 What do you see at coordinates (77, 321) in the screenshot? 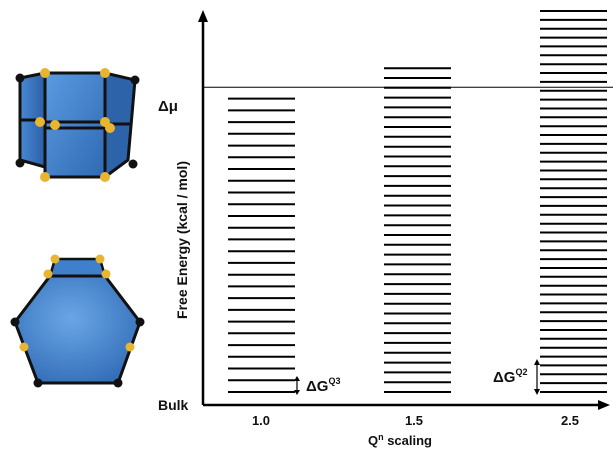
I see `crystal-hexagon-icon` at bounding box center [77, 321].